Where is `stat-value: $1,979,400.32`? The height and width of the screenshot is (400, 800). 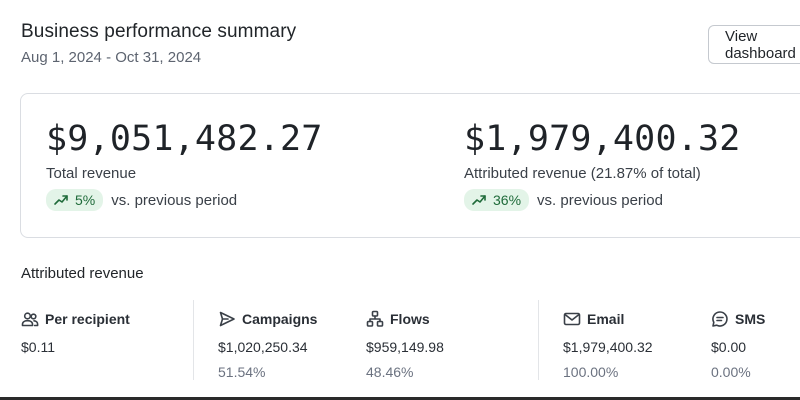
stat-value: $1,979,400.32 is located at coordinates (608, 347).